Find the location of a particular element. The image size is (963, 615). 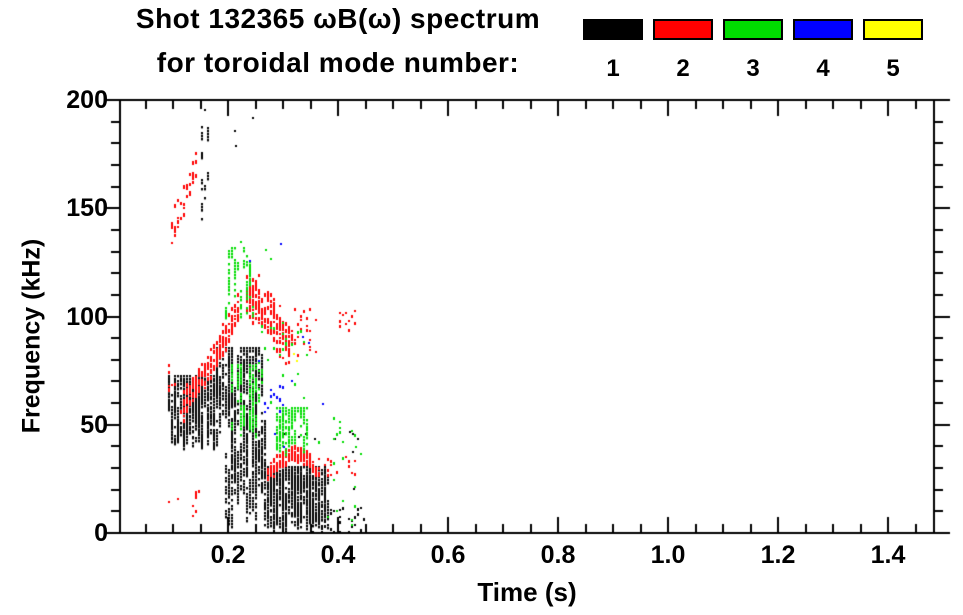

legend-label-mode-3: 3 is located at coordinates (753, 68).